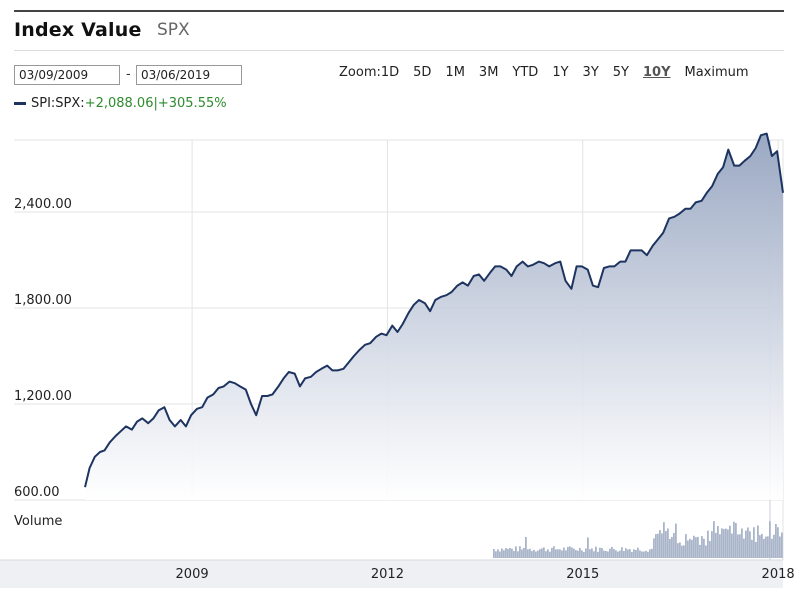  Describe the element at coordinates (78, 30) in the screenshot. I see `chart-title: Index Value` at that location.